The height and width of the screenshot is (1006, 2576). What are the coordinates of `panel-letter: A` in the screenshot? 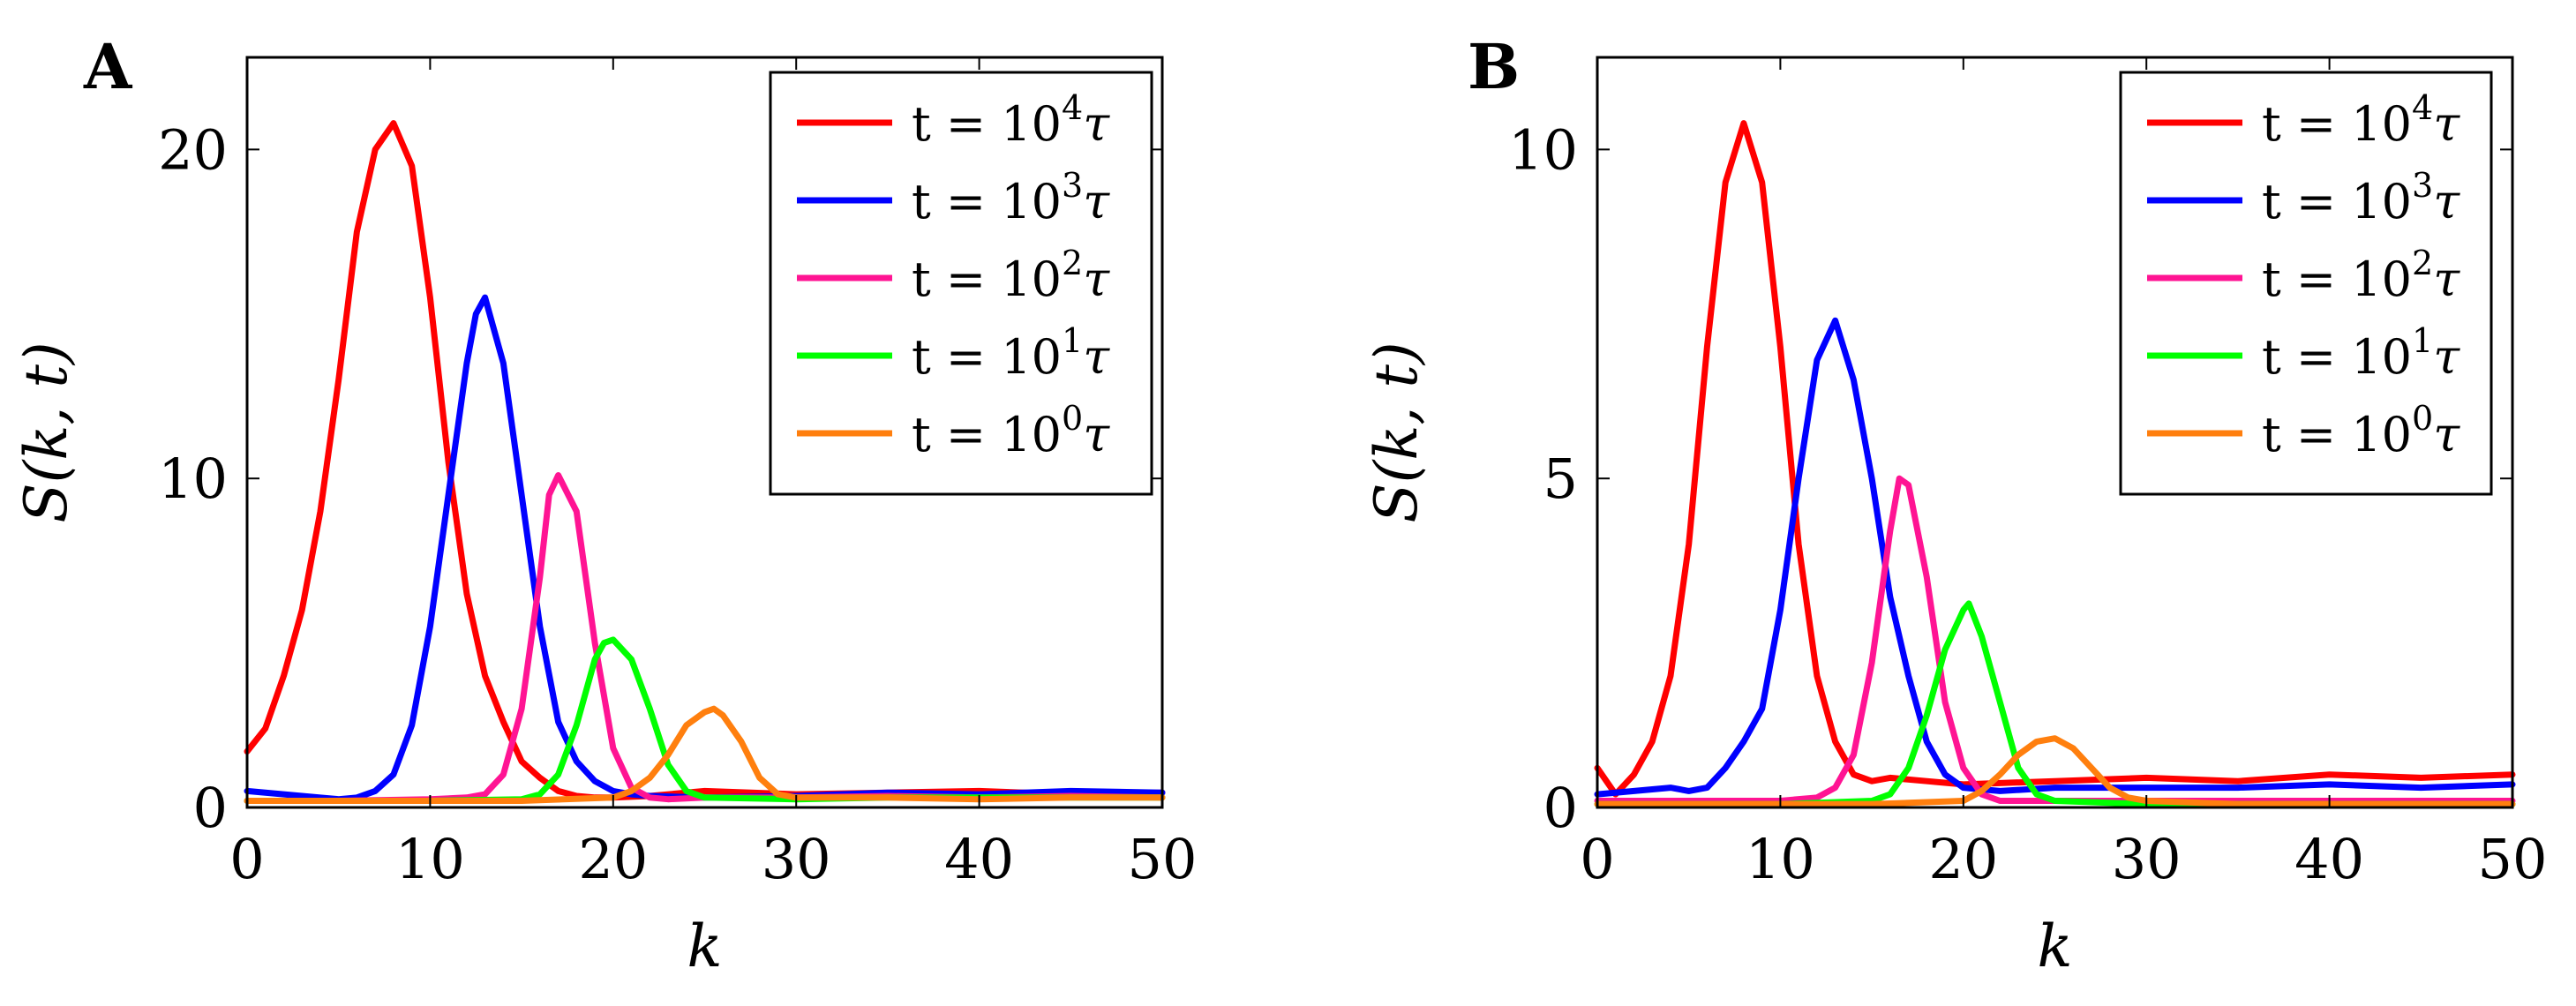 It's located at (108, 66).